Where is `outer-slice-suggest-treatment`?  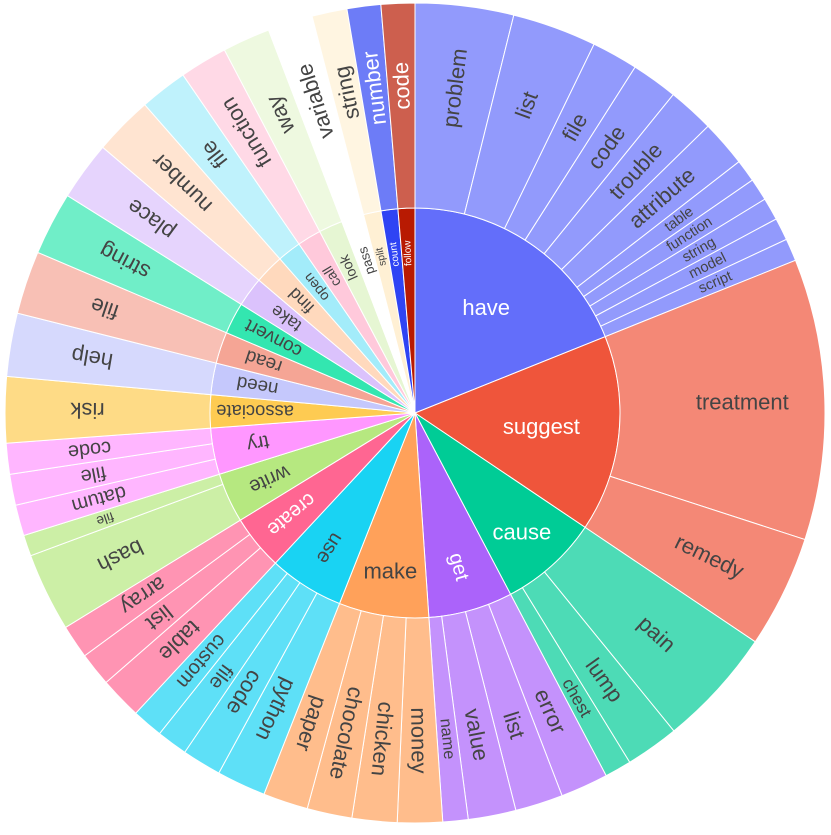 outer-slice-suggest-treatment is located at coordinates (715, 400).